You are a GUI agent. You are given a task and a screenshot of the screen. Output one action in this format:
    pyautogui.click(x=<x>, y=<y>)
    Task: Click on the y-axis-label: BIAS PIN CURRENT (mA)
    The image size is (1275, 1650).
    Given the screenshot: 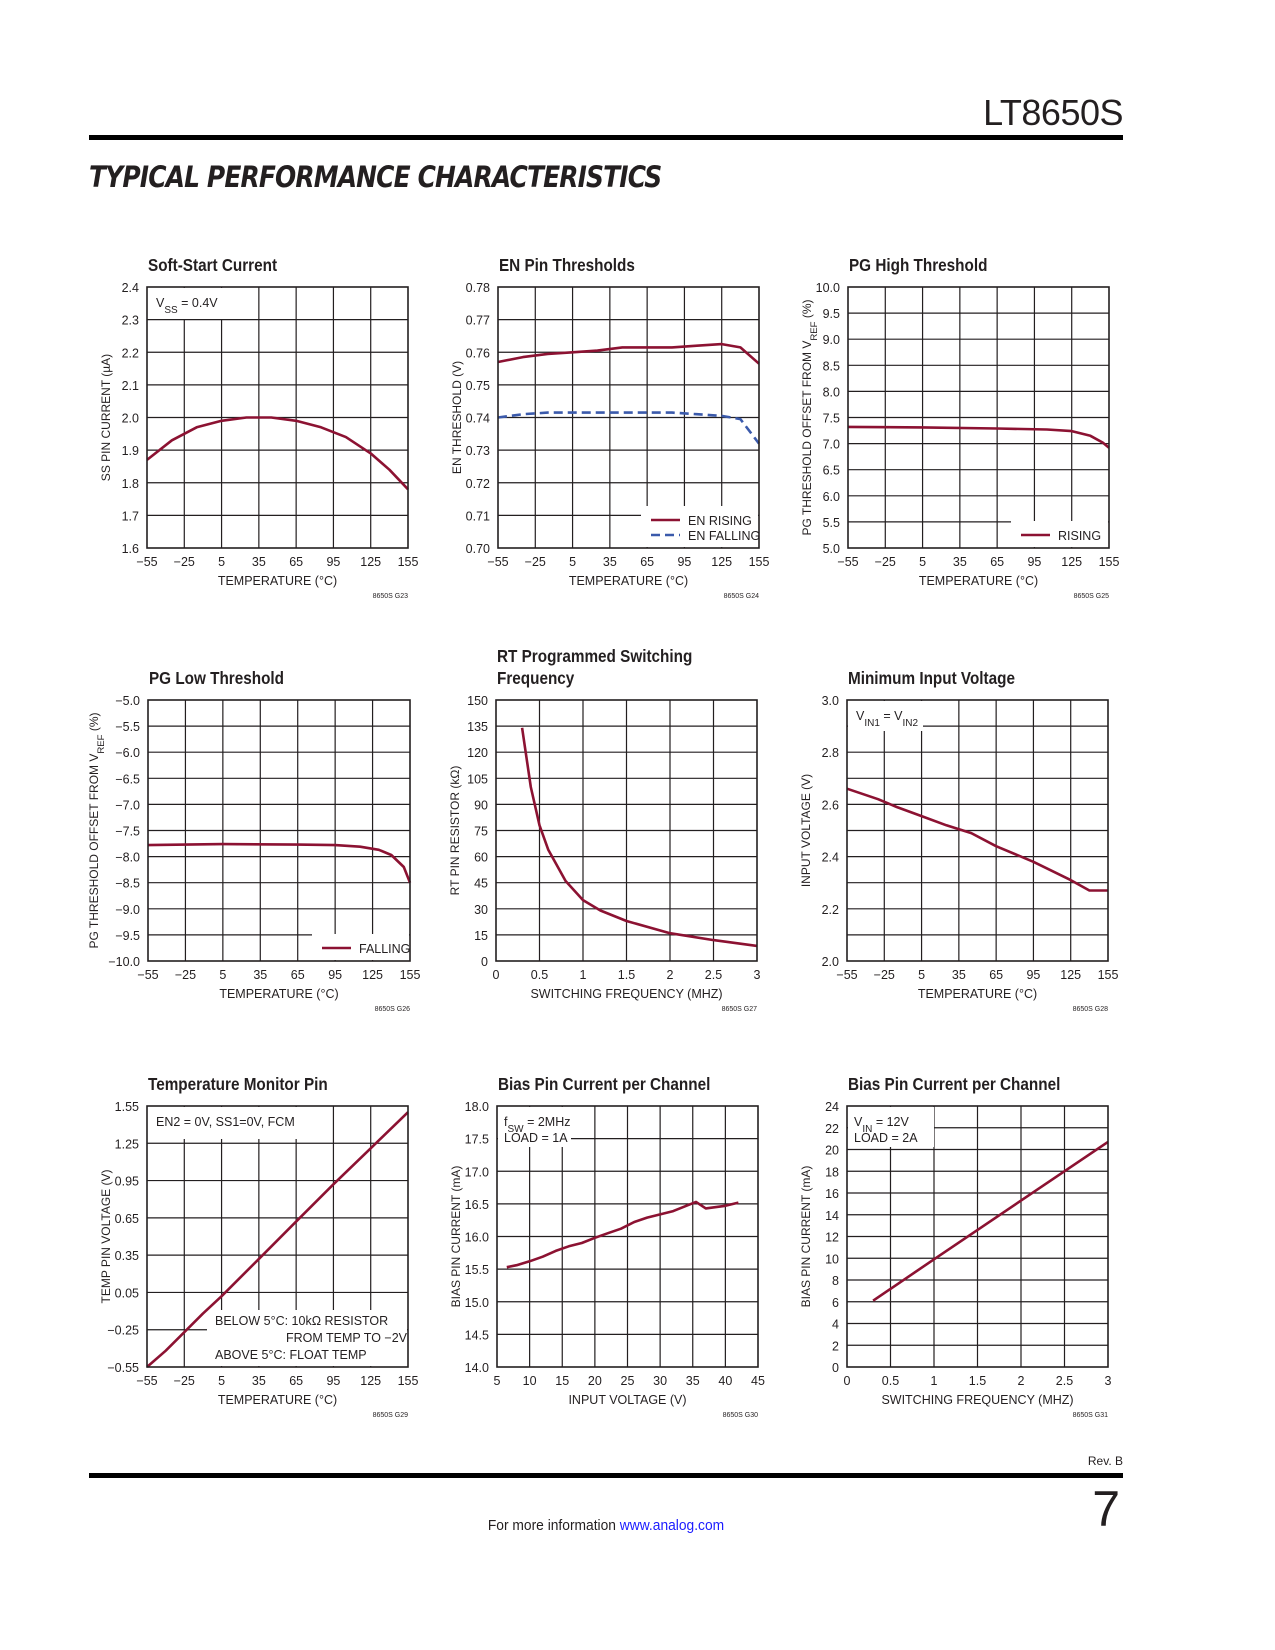 What is the action you would take?
    pyautogui.click(x=806, y=1237)
    